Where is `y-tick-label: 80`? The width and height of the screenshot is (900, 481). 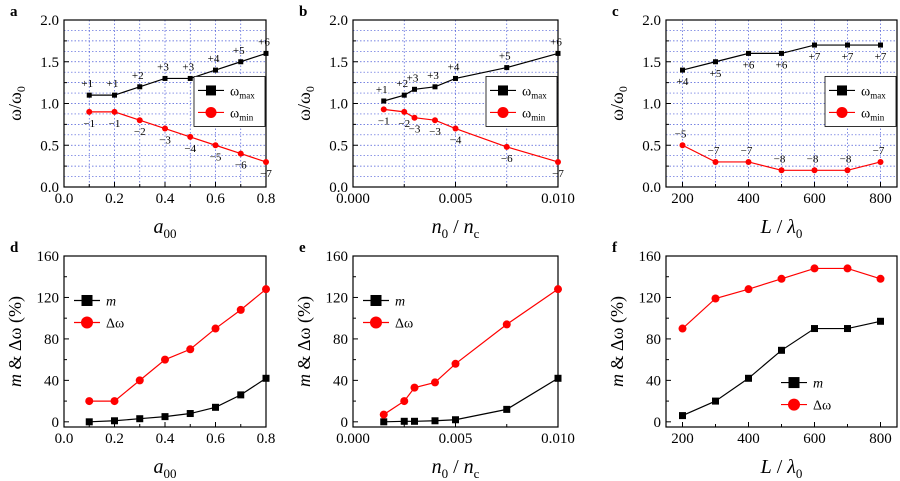
y-tick-label: 80 is located at coordinates (340, 340).